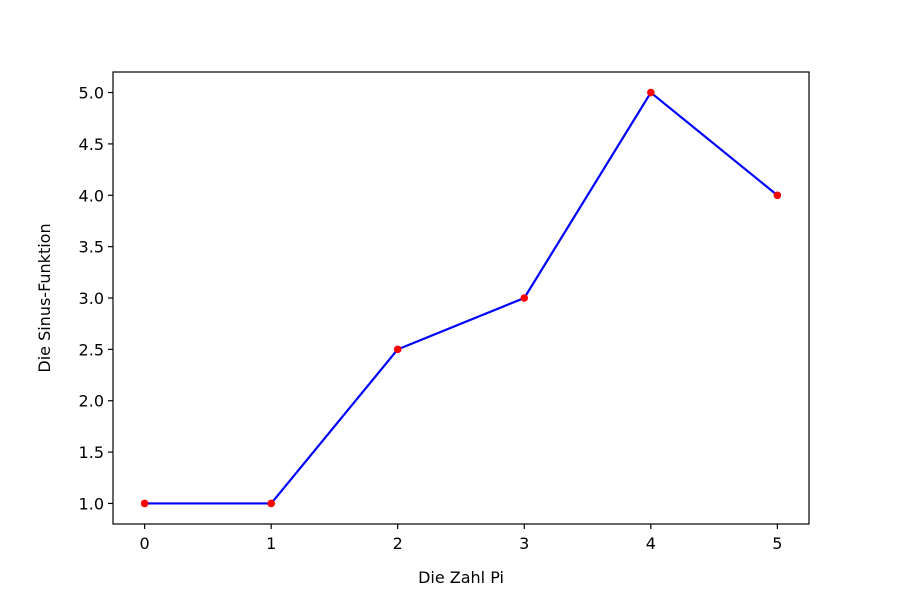  What do you see at coordinates (91, 195) in the screenshot?
I see `y-tick-label: 4.0` at bounding box center [91, 195].